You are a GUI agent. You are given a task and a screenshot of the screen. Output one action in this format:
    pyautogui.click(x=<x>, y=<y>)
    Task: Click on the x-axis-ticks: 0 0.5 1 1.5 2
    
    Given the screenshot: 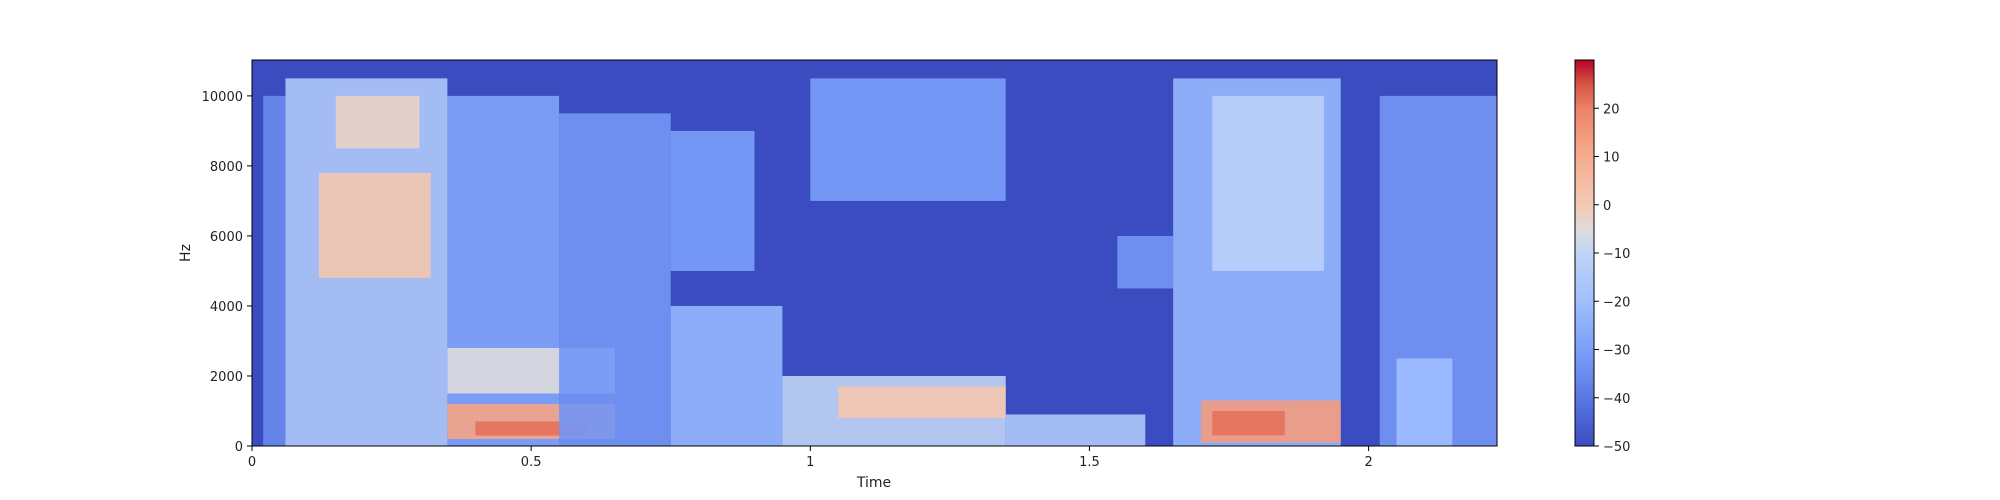 What is the action you would take?
    pyautogui.click(x=810, y=458)
    